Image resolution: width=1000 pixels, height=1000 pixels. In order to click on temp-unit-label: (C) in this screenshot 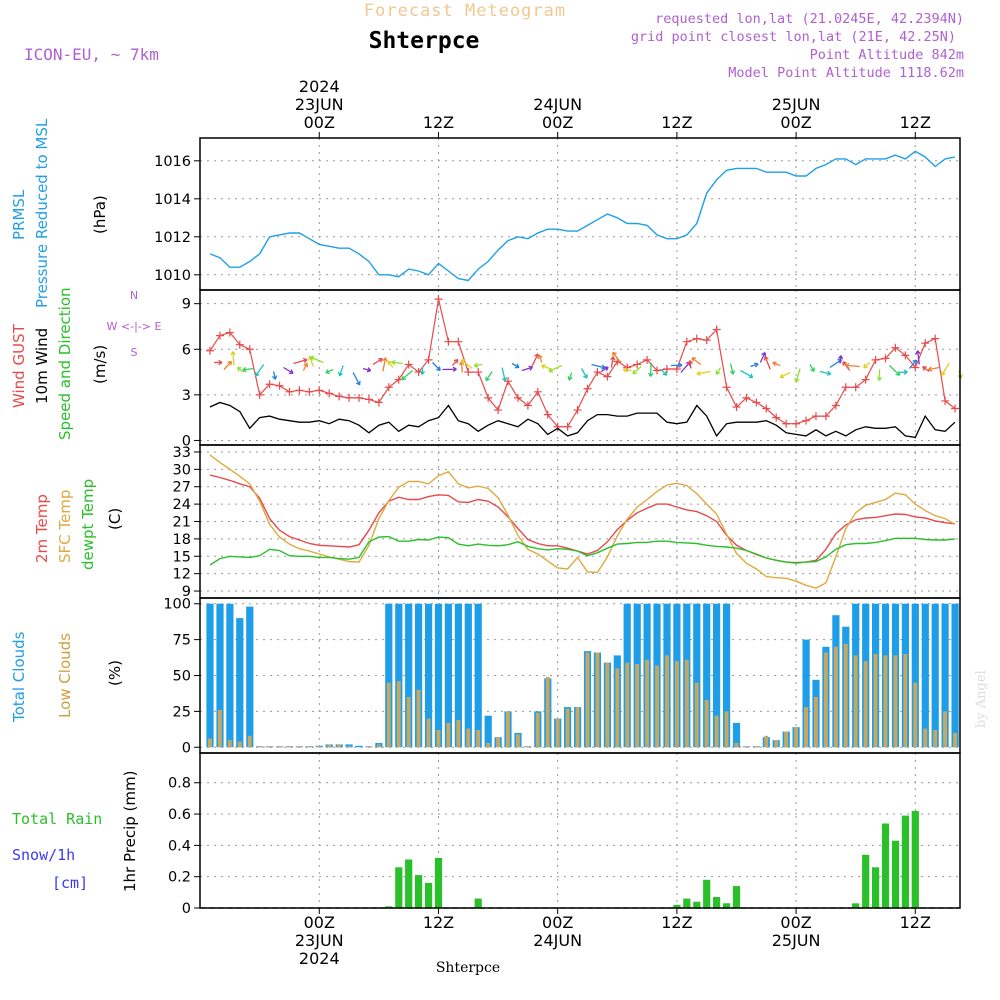, I will do `click(115, 519)`.